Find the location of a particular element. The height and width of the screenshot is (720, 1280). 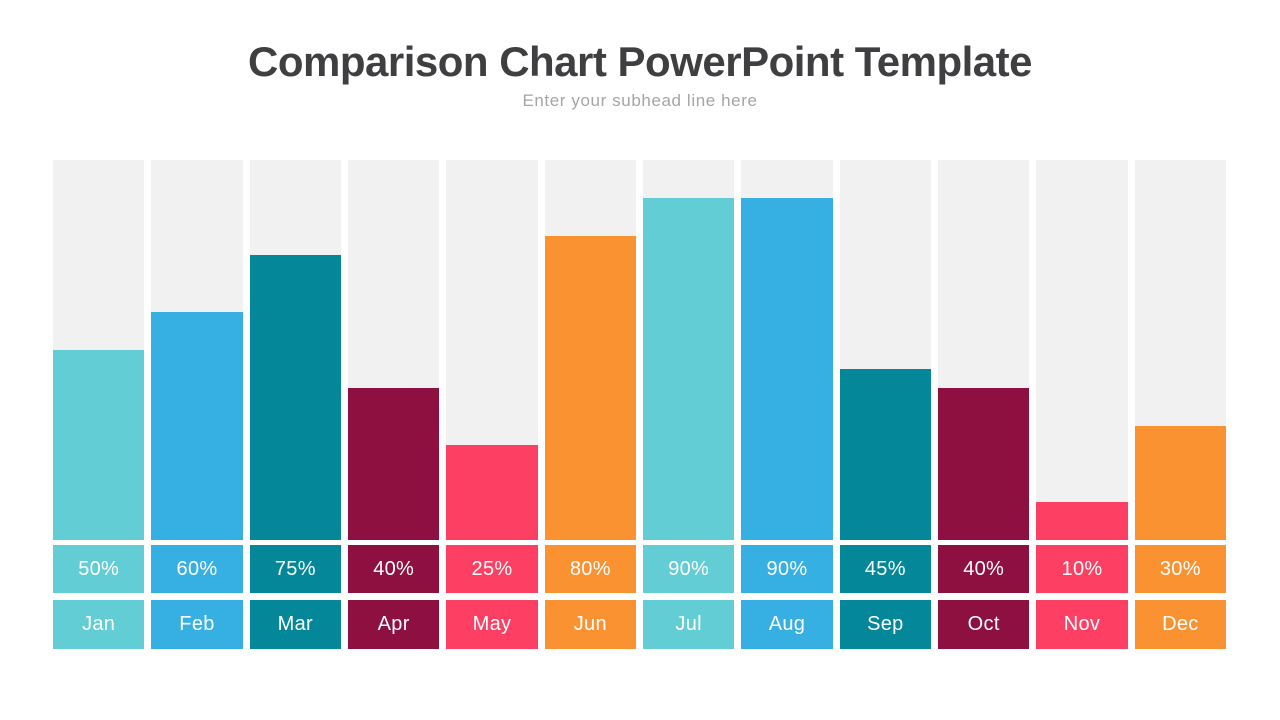

month-label: Jan is located at coordinates (99, 624).